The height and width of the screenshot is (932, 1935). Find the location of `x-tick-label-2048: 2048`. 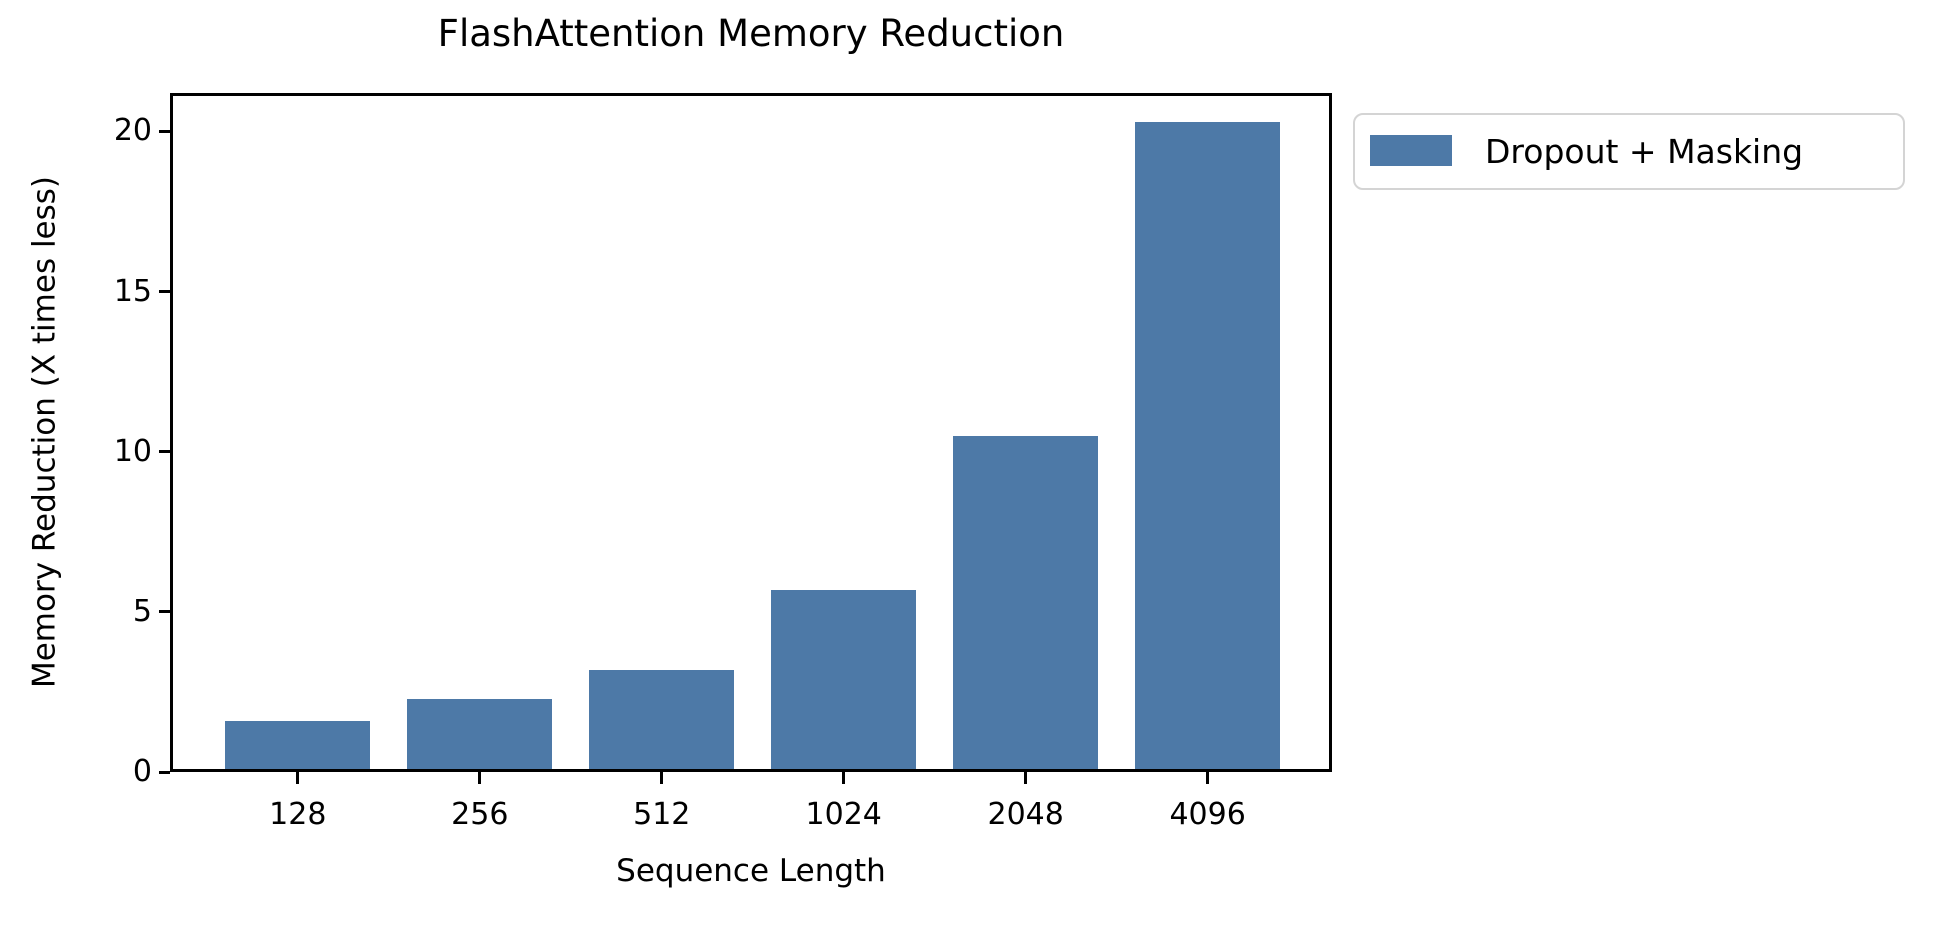

x-tick-label-2048: 2048 is located at coordinates (1025, 814).